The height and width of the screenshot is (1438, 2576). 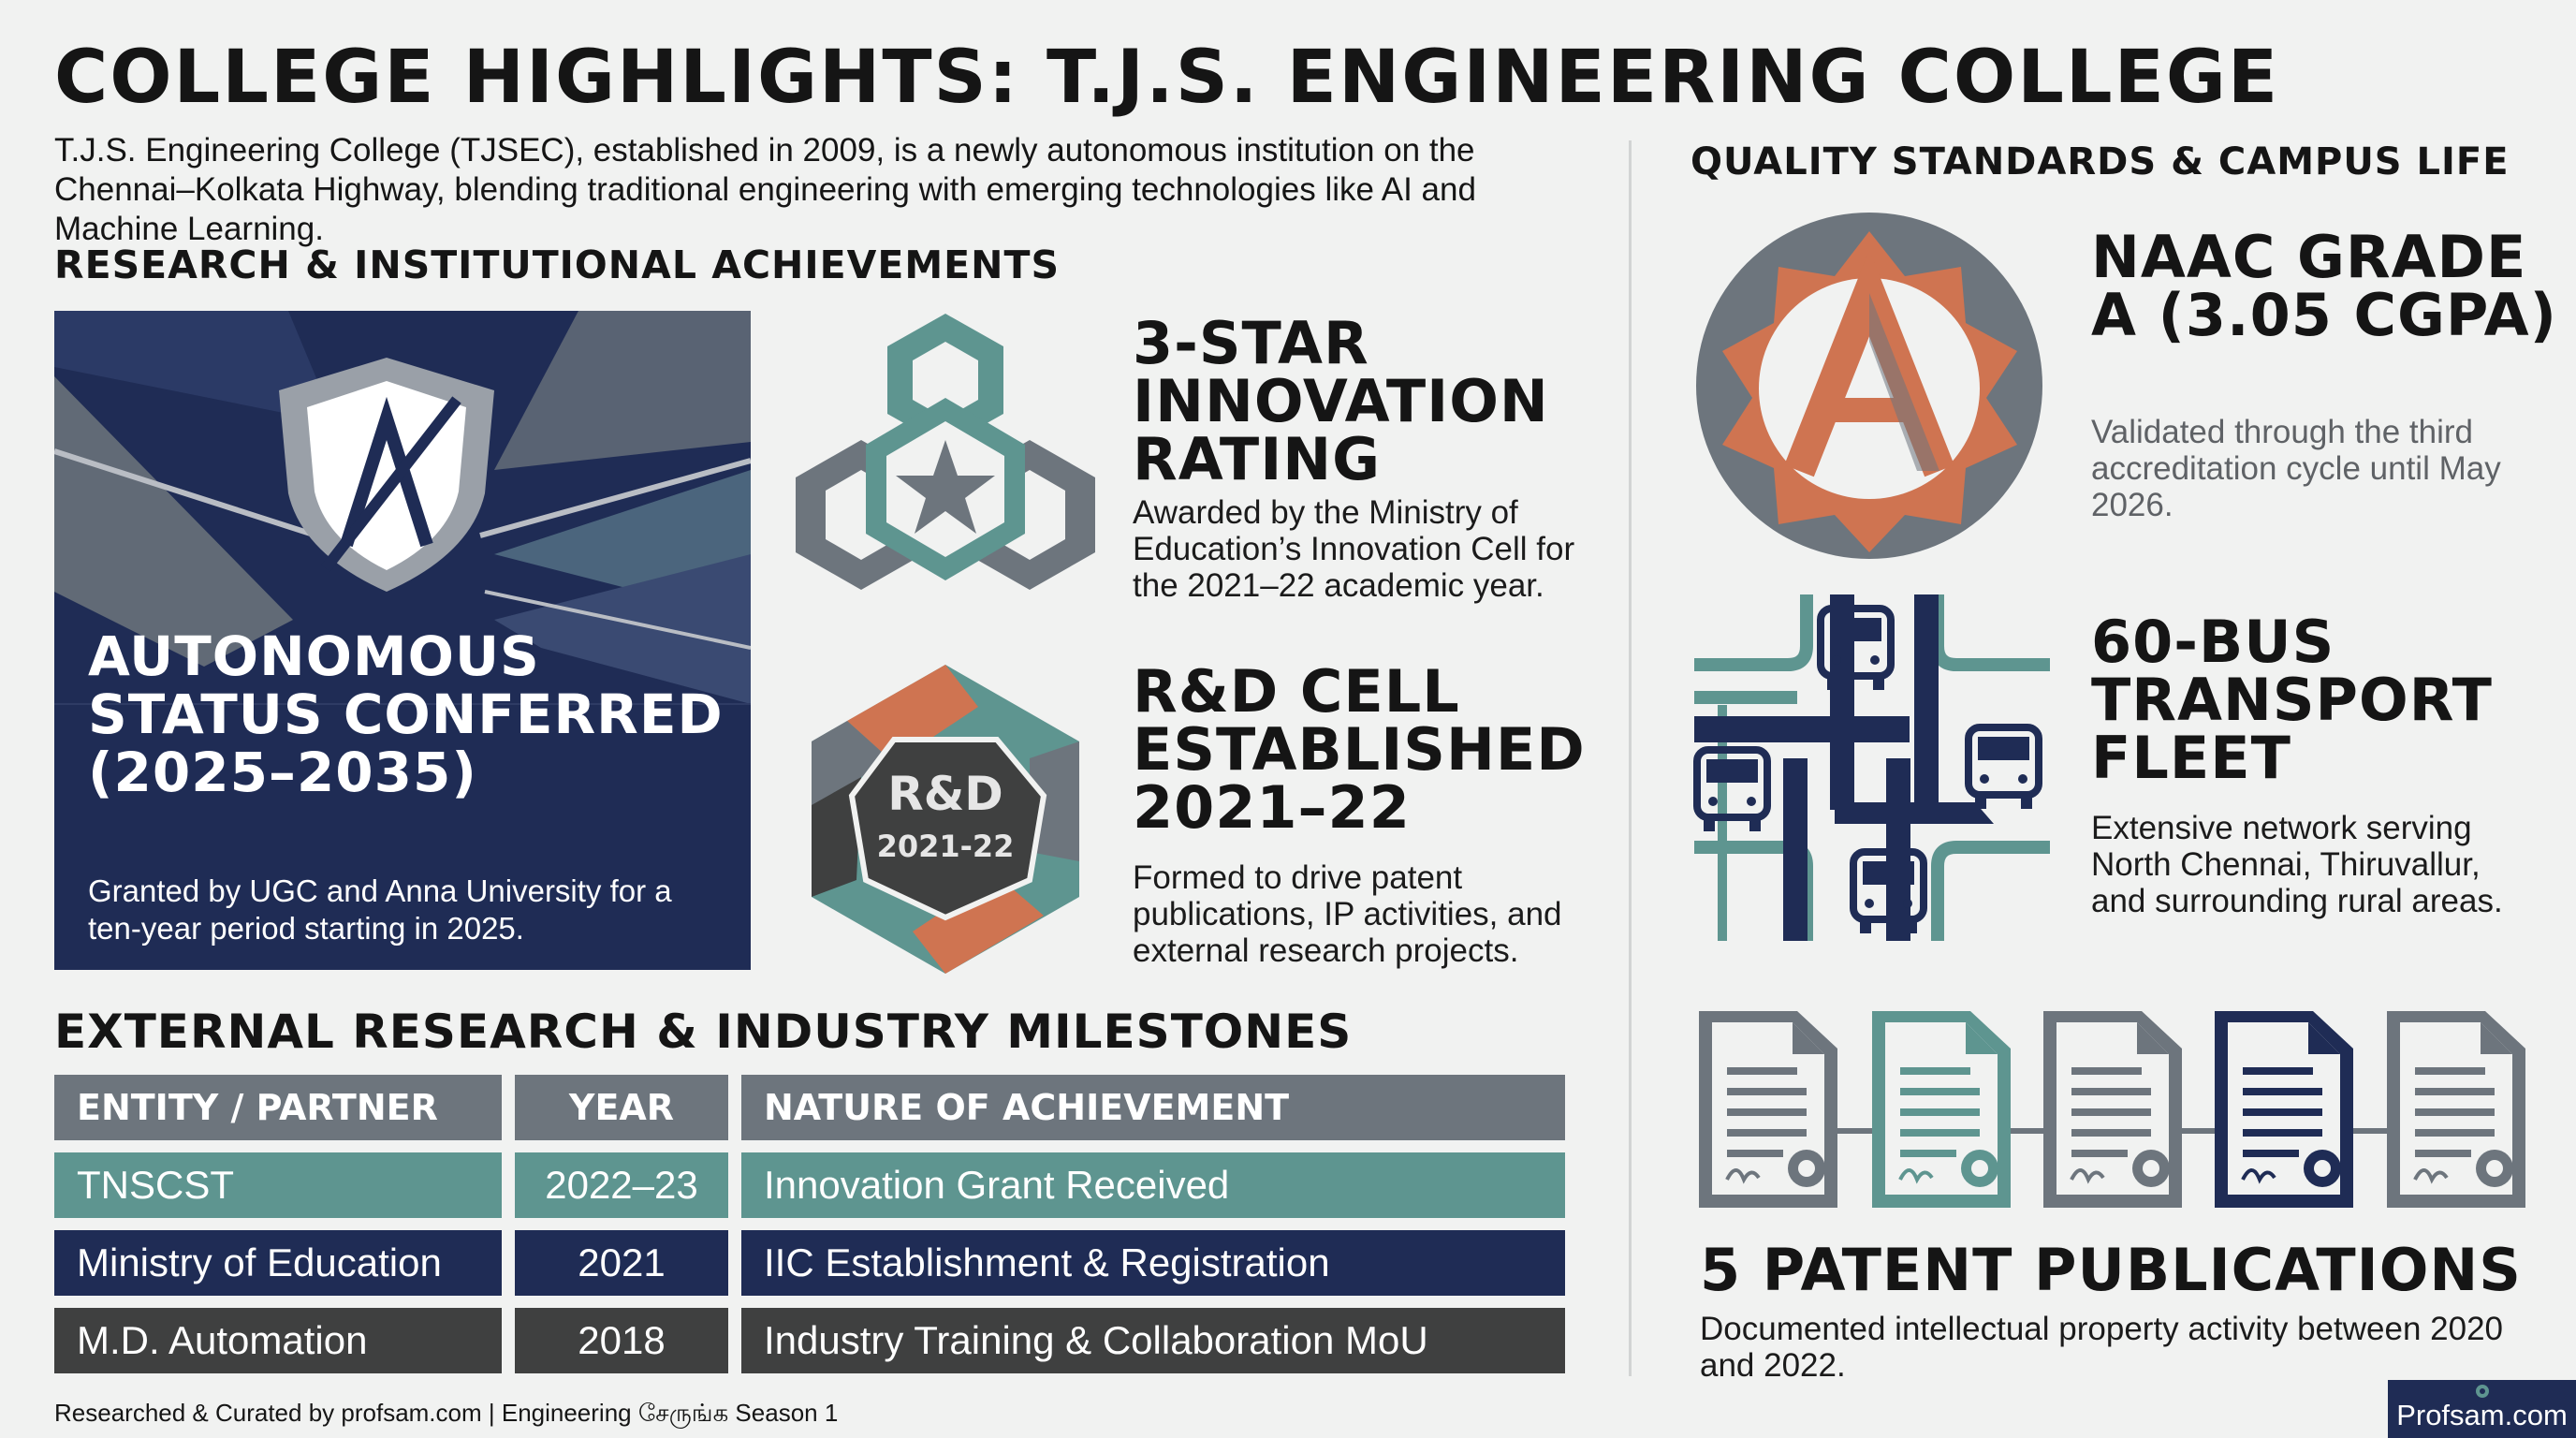 What do you see at coordinates (1153, 1185) in the screenshot?
I see `table-cell-nature: Innovation Grant Received` at bounding box center [1153, 1185].